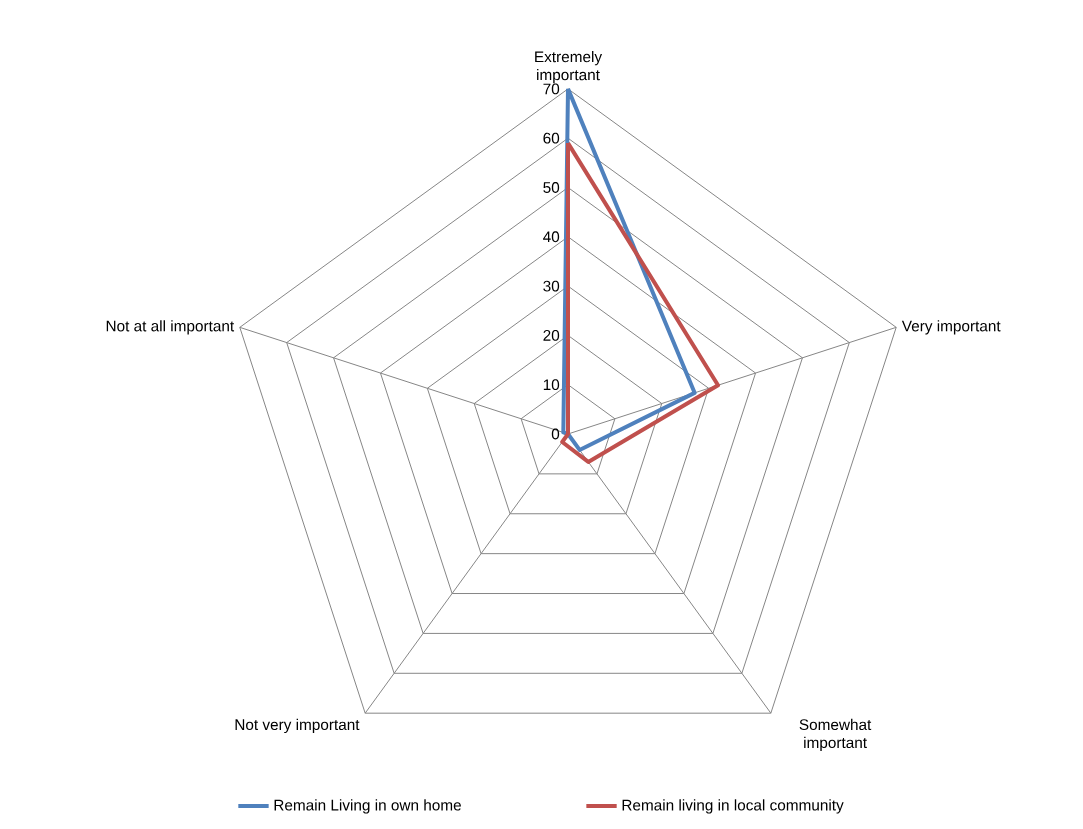  Describe the element at coordinates (297, 726) in the screenshot. I see `spoke-label: Not very important` at that location.